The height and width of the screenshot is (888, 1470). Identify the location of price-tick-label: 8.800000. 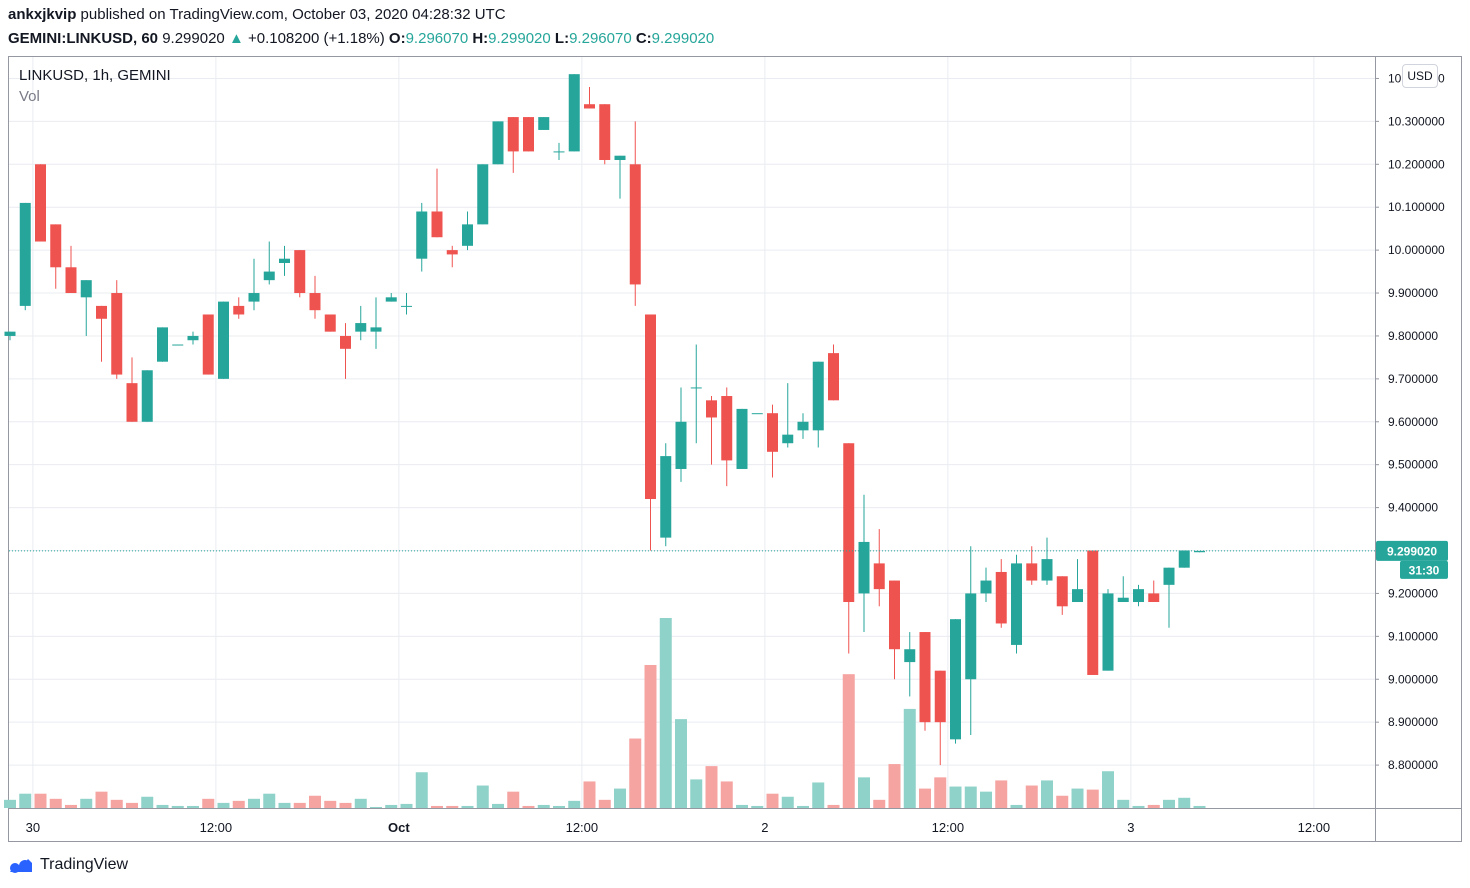
(1413, 765).